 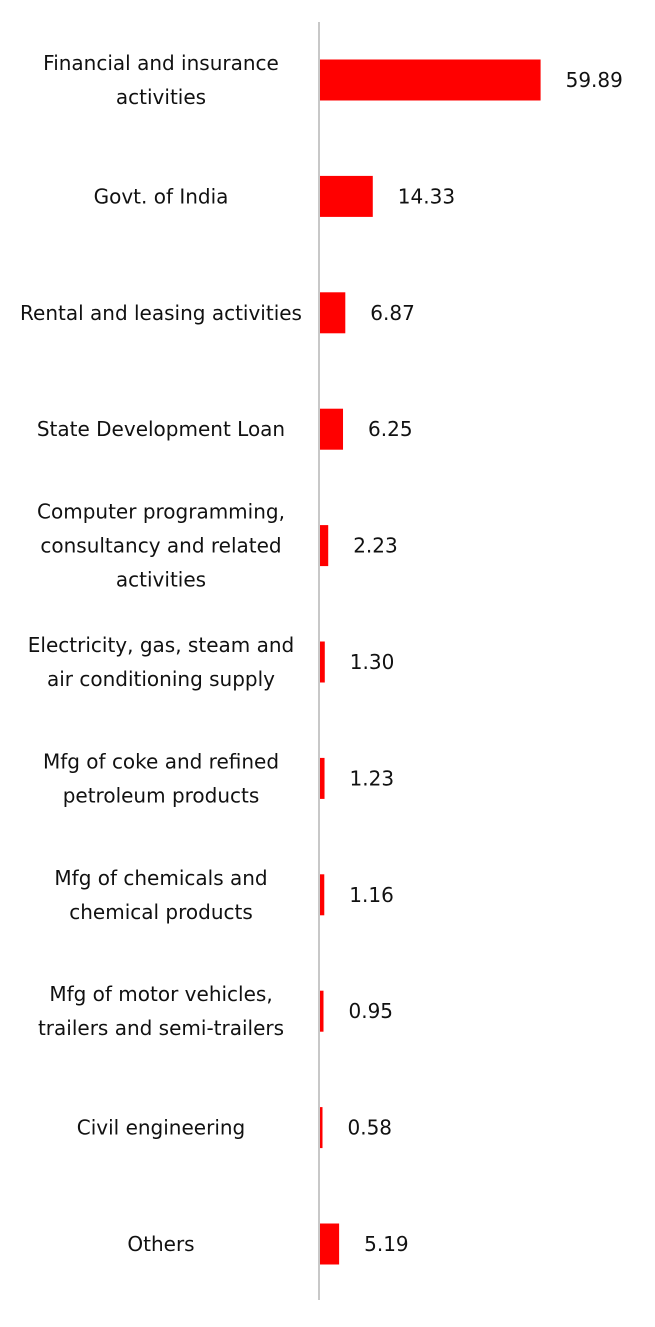 I want to click on category-label-mfg-of-chemicals-and-chemical-products: Mfg of chemicals and chemical products, so click(x=160, y=895).